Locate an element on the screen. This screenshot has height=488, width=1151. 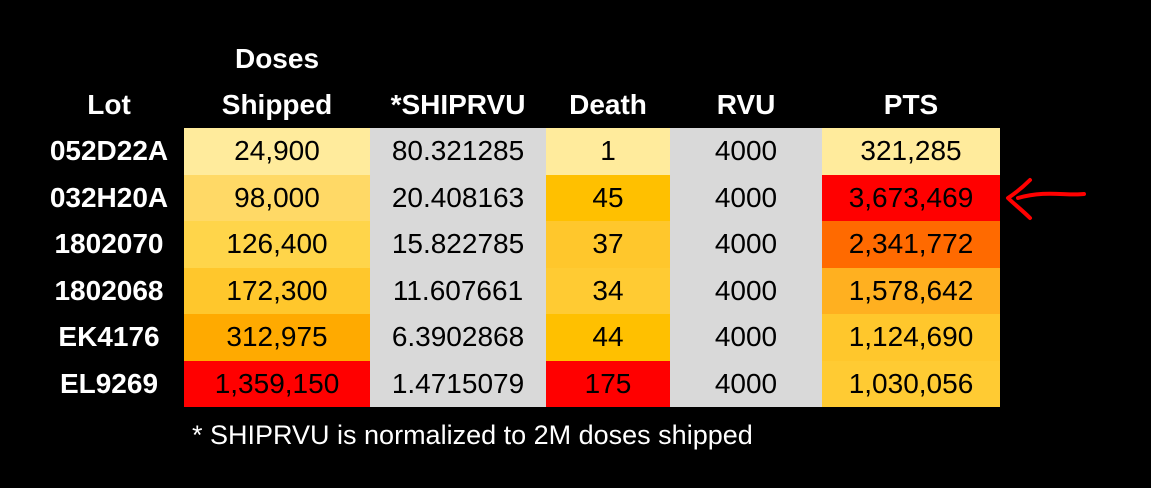
doses-cell: 126,400 is located at coordinates (277, 244).